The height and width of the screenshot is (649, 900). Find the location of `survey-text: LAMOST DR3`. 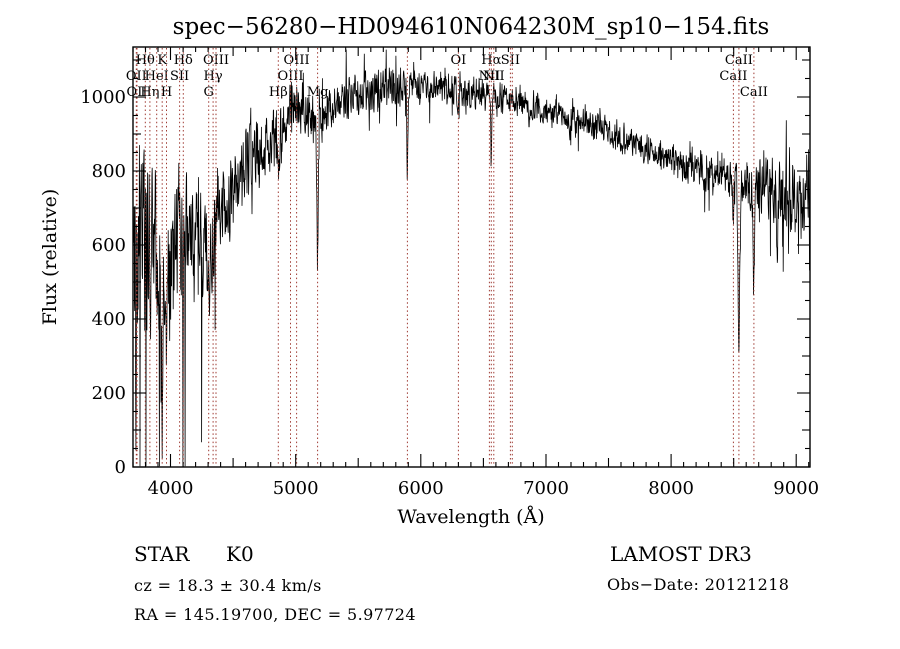

survey-text: LAMOST DR3 is located at coordinates (681, 554).